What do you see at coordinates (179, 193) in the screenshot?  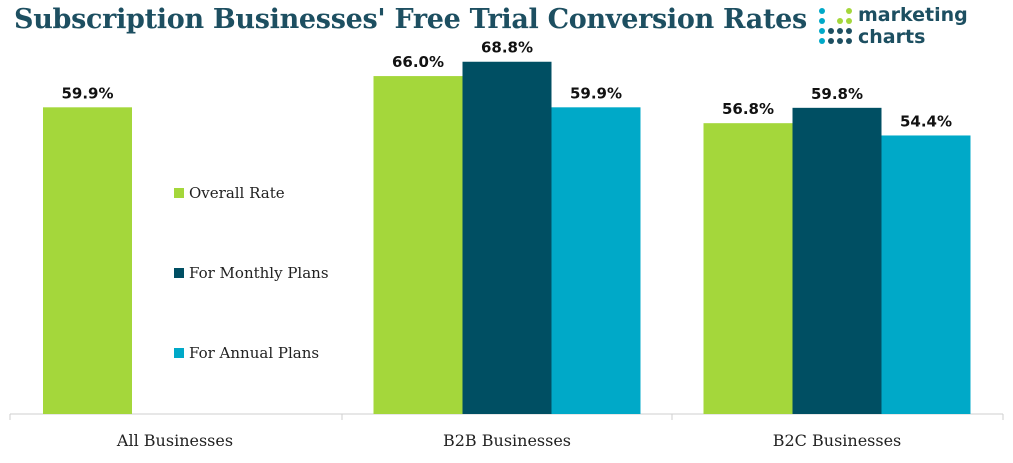 I see `legend-swatch-overall` at bounding box center [179, 193].